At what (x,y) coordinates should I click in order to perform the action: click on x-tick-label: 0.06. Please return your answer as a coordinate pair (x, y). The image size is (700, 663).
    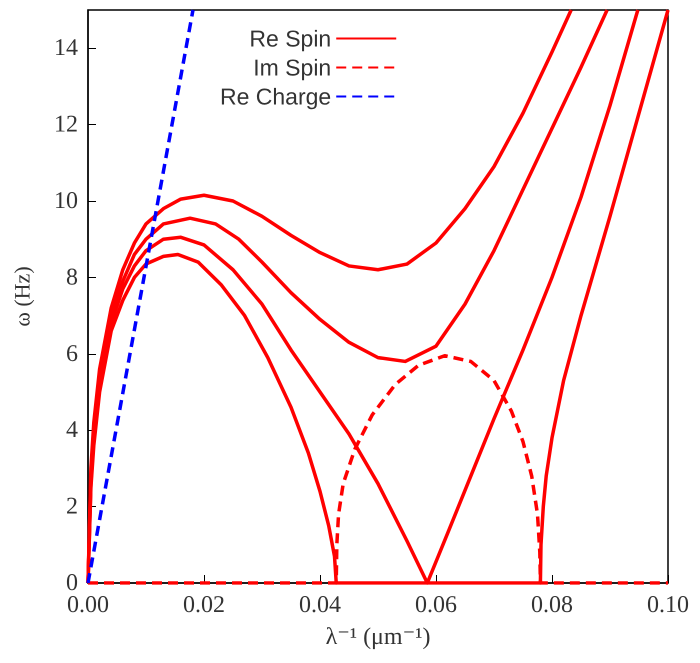
    Looking at the image, I should click on (436, 605).